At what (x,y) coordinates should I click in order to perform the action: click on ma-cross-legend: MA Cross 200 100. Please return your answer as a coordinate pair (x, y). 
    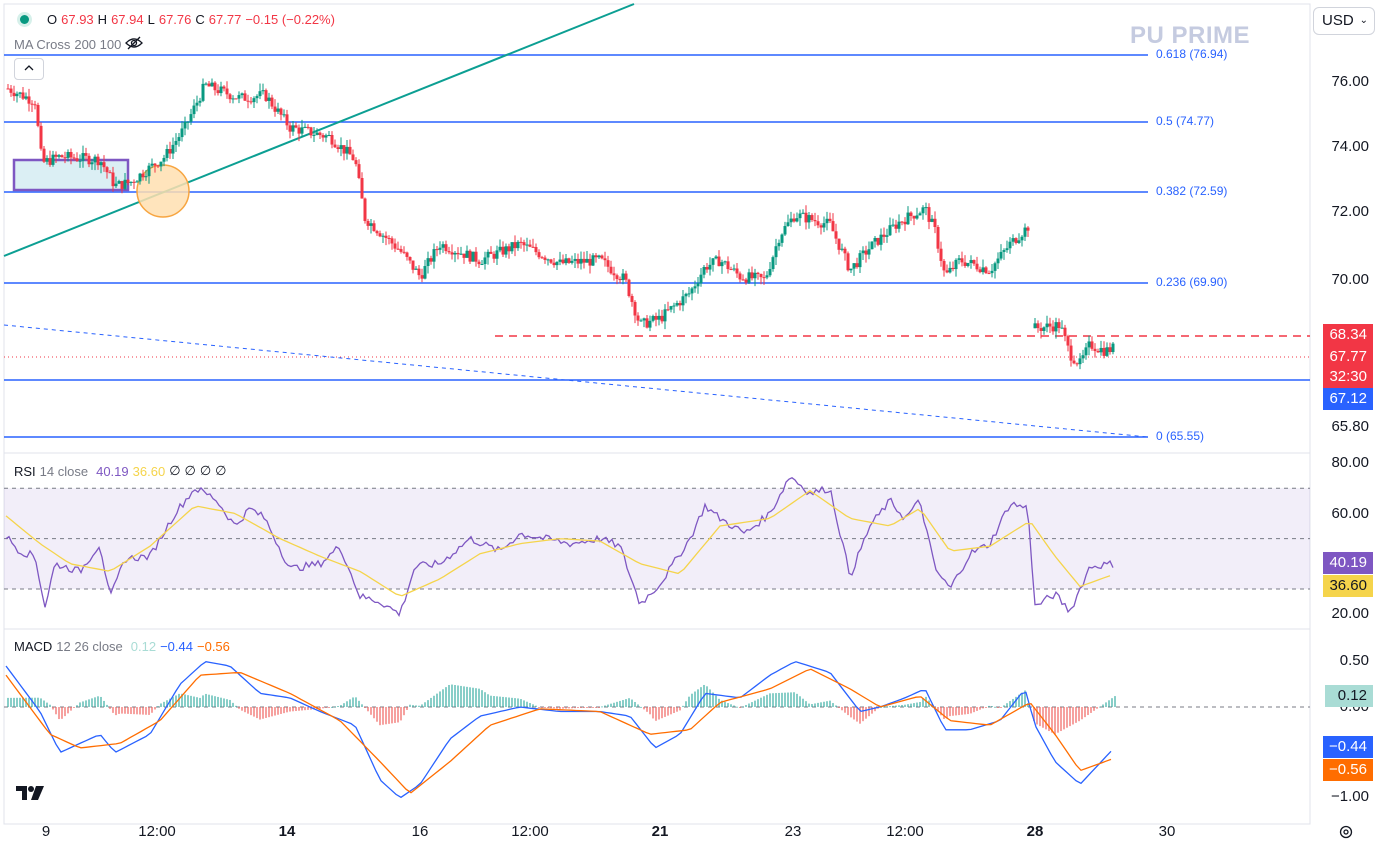
    Looking at the image, I should click on (79, 44).